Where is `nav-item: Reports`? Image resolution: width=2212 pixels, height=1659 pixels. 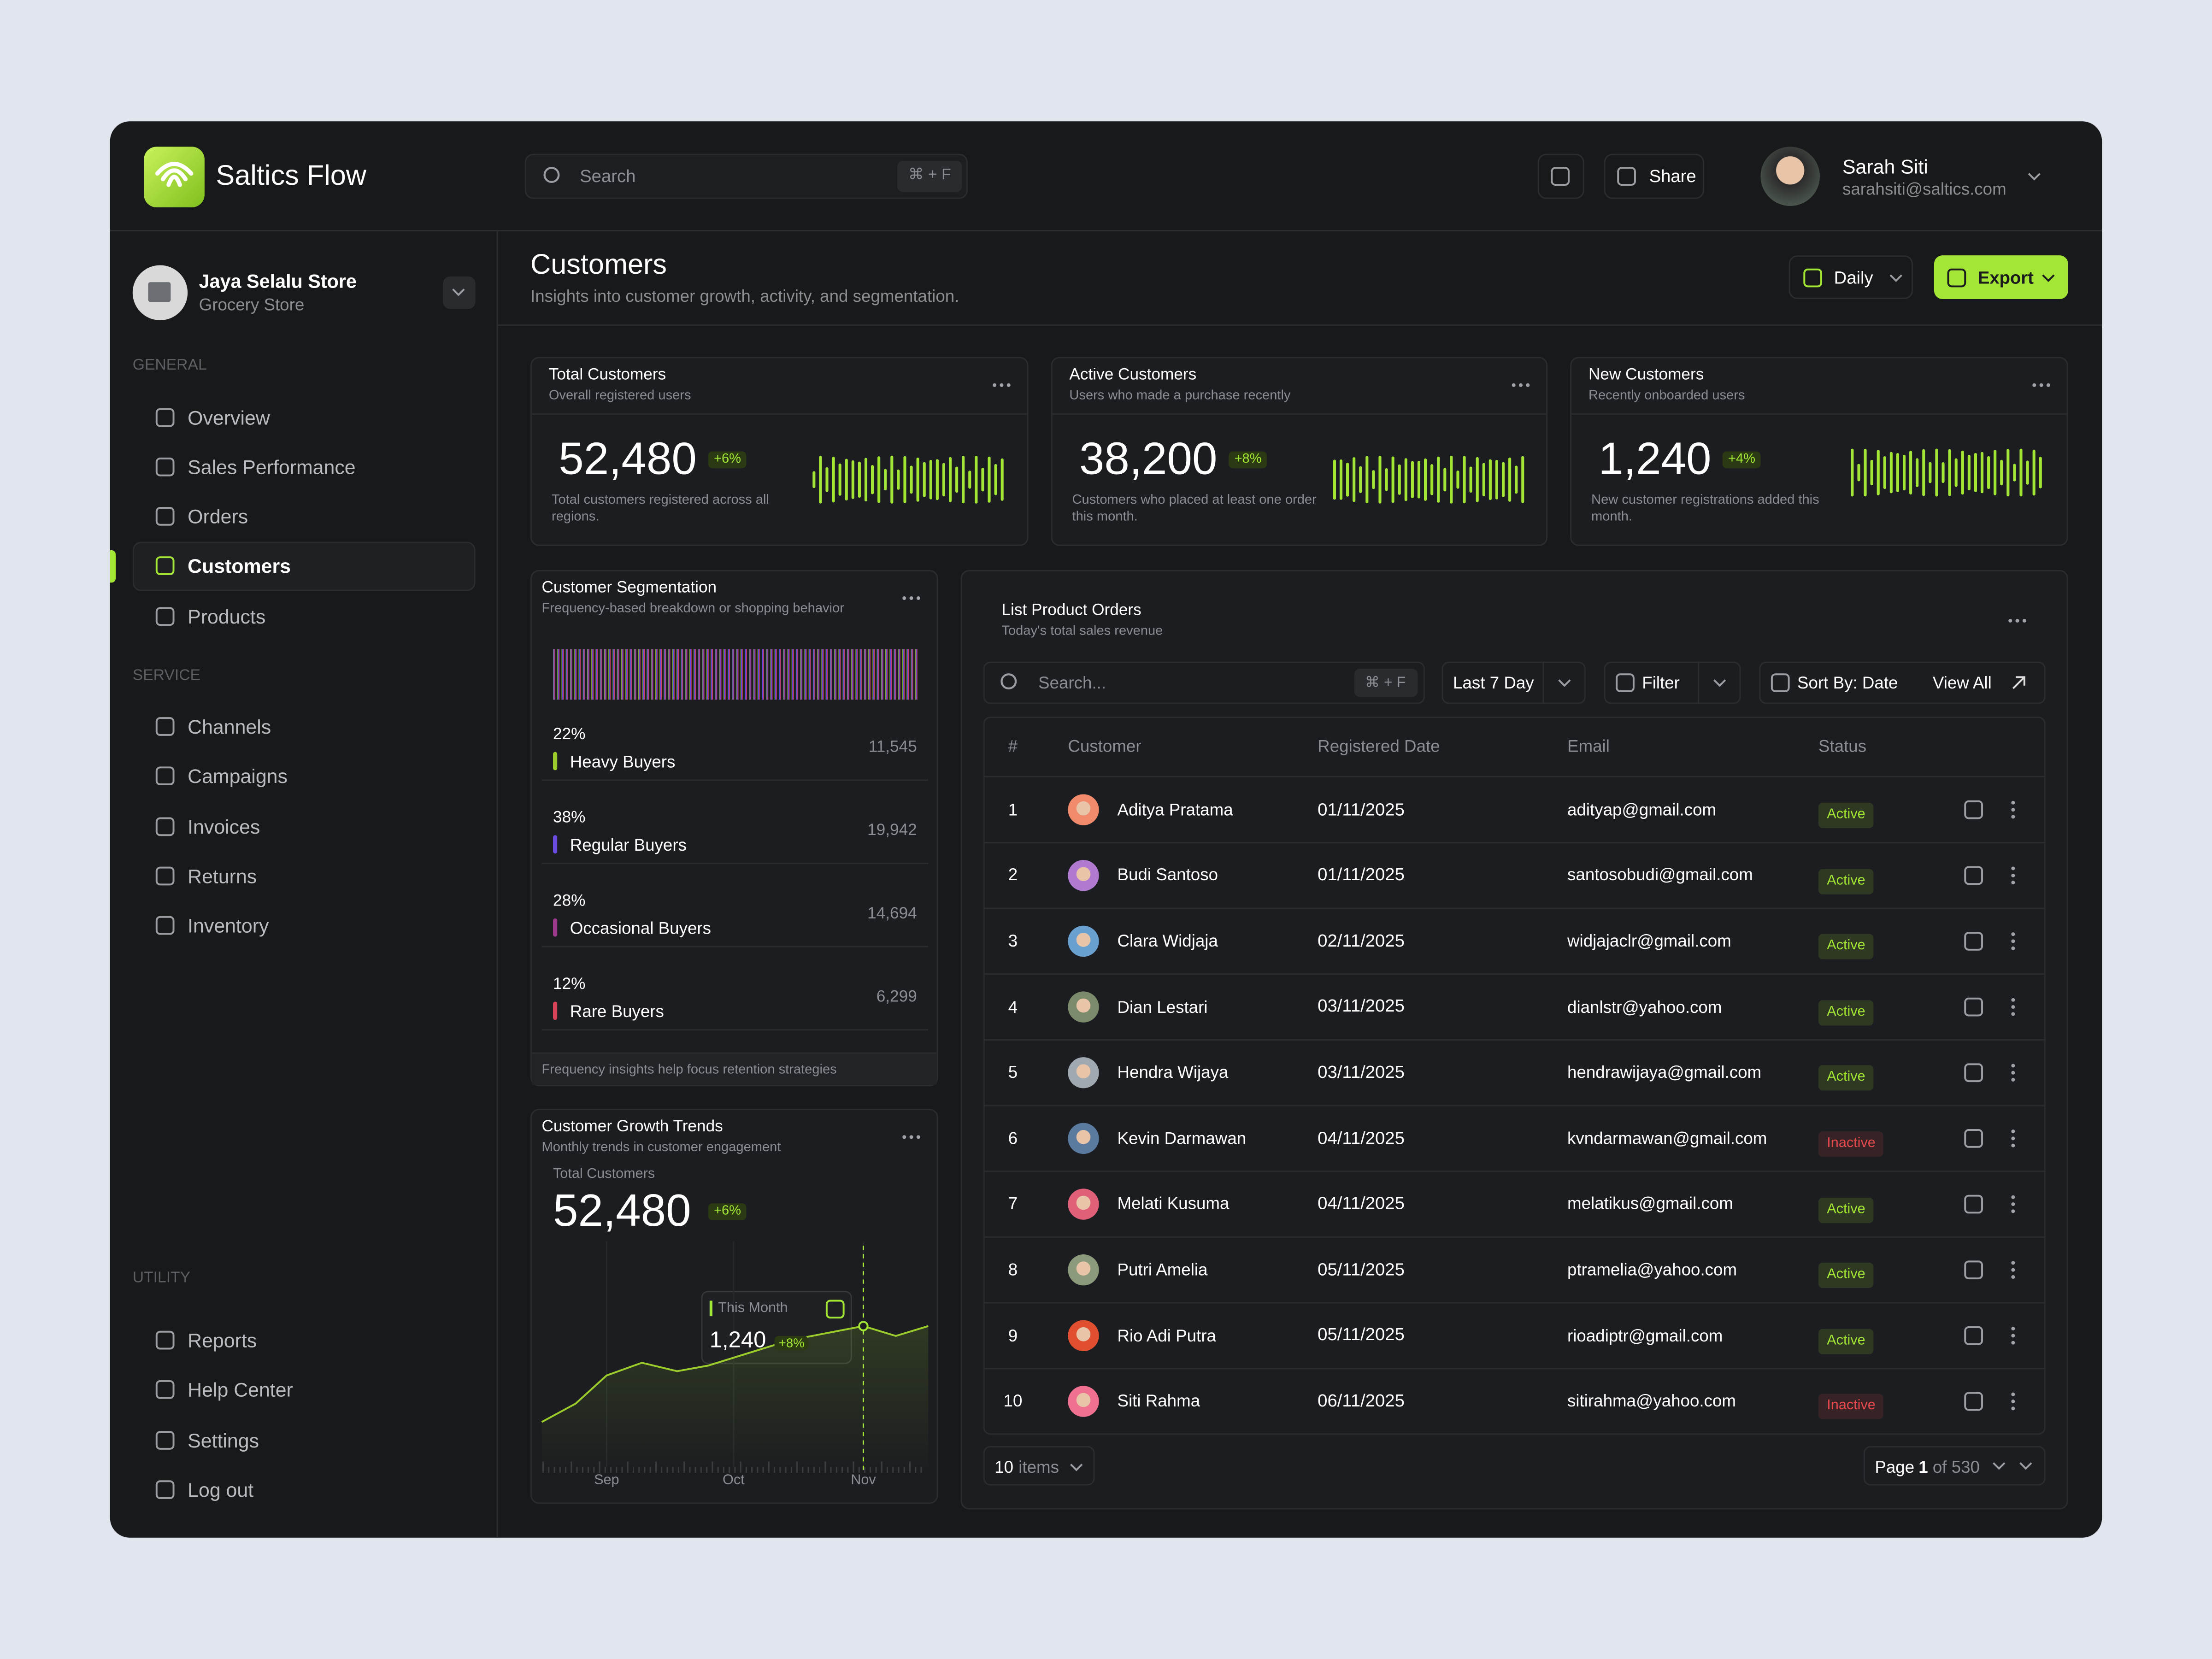
nav-item: Reports is located at coordinates (222, 1339).